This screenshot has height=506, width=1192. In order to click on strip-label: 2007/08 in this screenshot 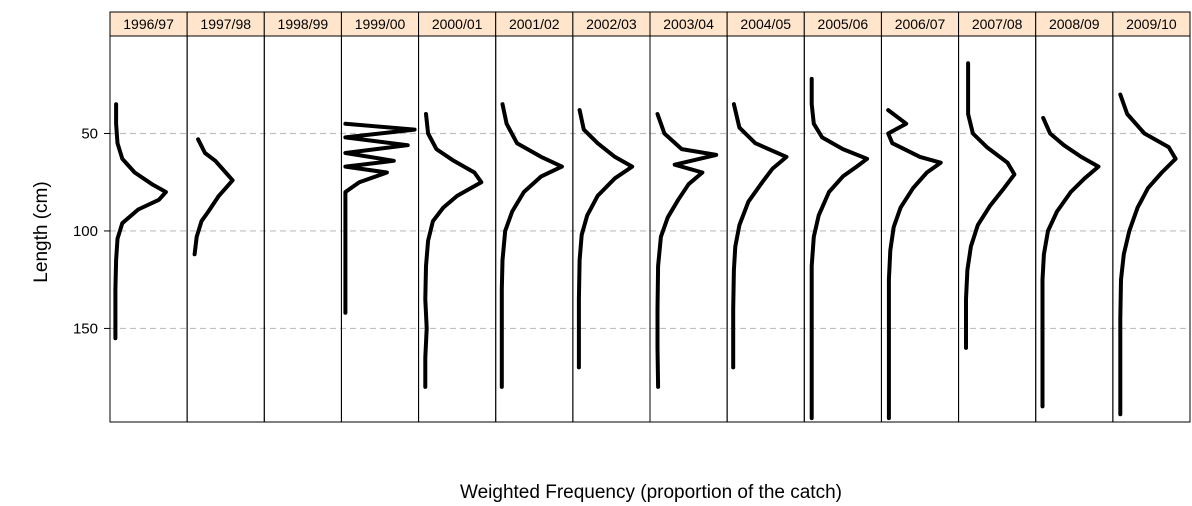, I will do `click(997, 24)`.